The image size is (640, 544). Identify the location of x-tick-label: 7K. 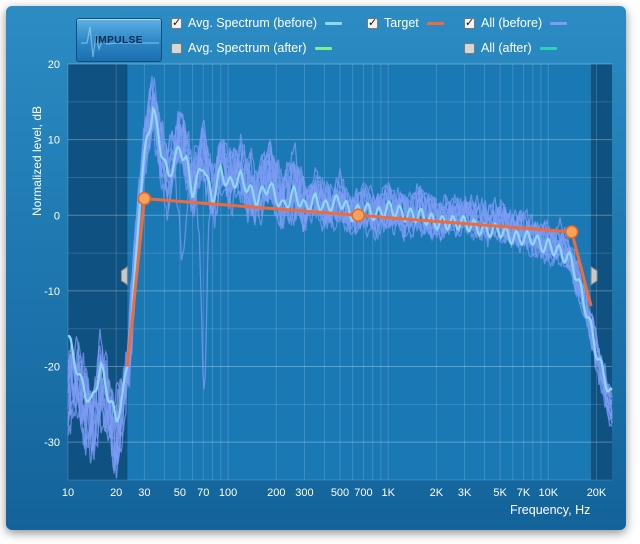
(524, 493).